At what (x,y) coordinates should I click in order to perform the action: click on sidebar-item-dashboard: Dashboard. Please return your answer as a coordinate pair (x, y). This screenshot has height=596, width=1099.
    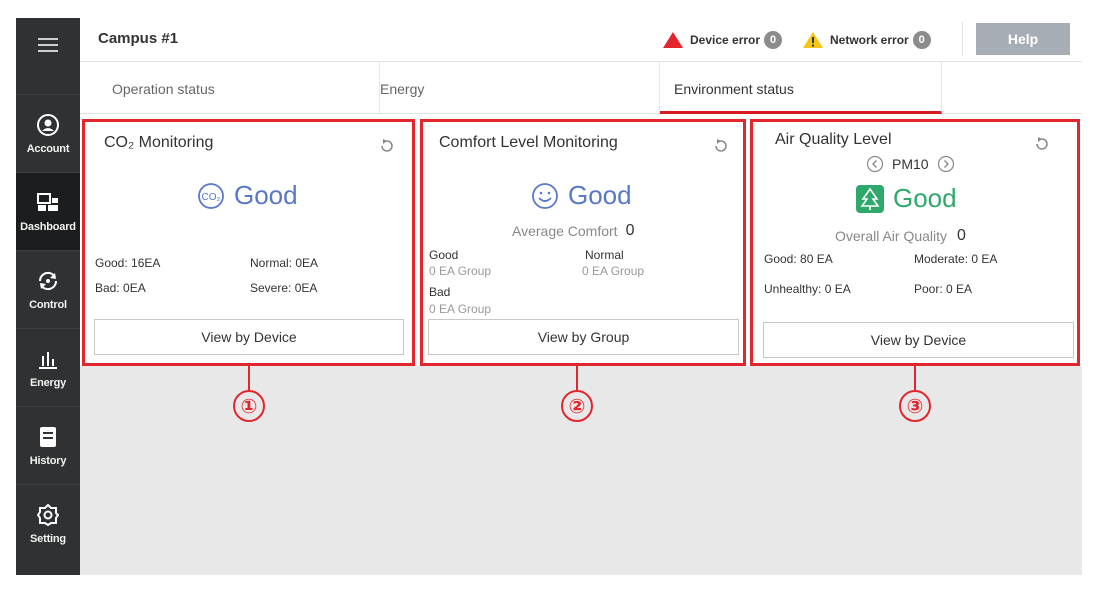
    Looking at the image, I should click on (48, 211).